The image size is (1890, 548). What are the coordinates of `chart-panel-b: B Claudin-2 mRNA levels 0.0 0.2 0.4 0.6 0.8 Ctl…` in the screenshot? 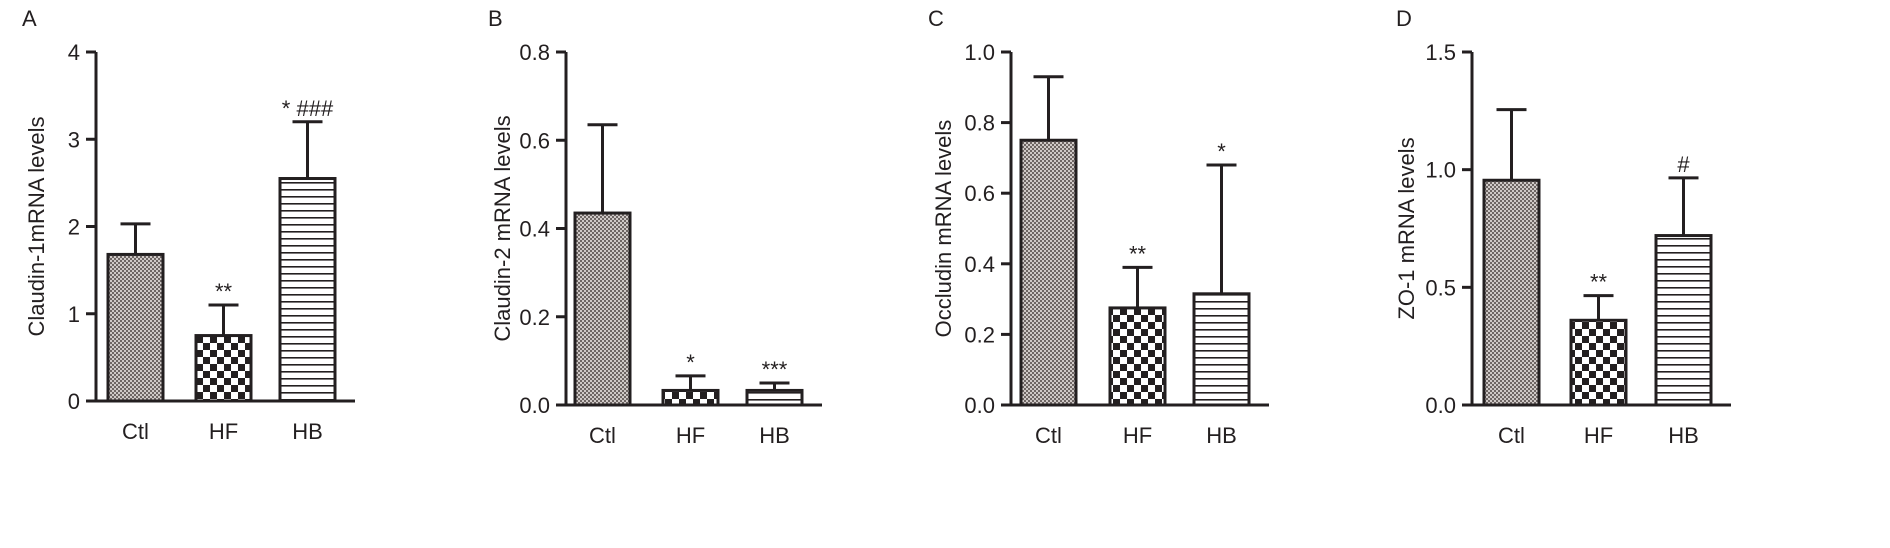 It's located at (655, 227).